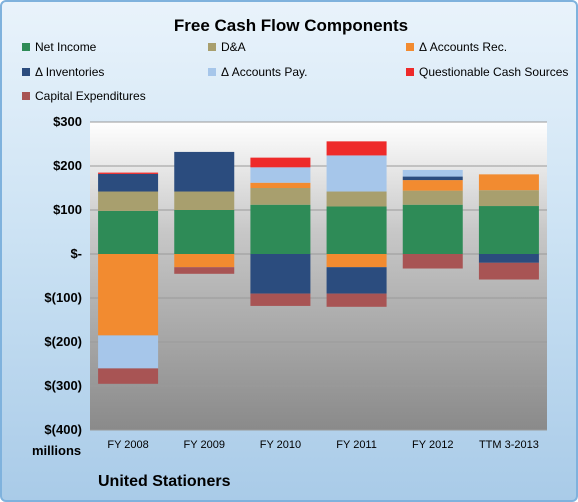 Image resolution: width=578 pixels, height=502 pixels. Describe the element at coordinates (164, 481) in the screenshot. I see `company-label: United Stationers` at that location.